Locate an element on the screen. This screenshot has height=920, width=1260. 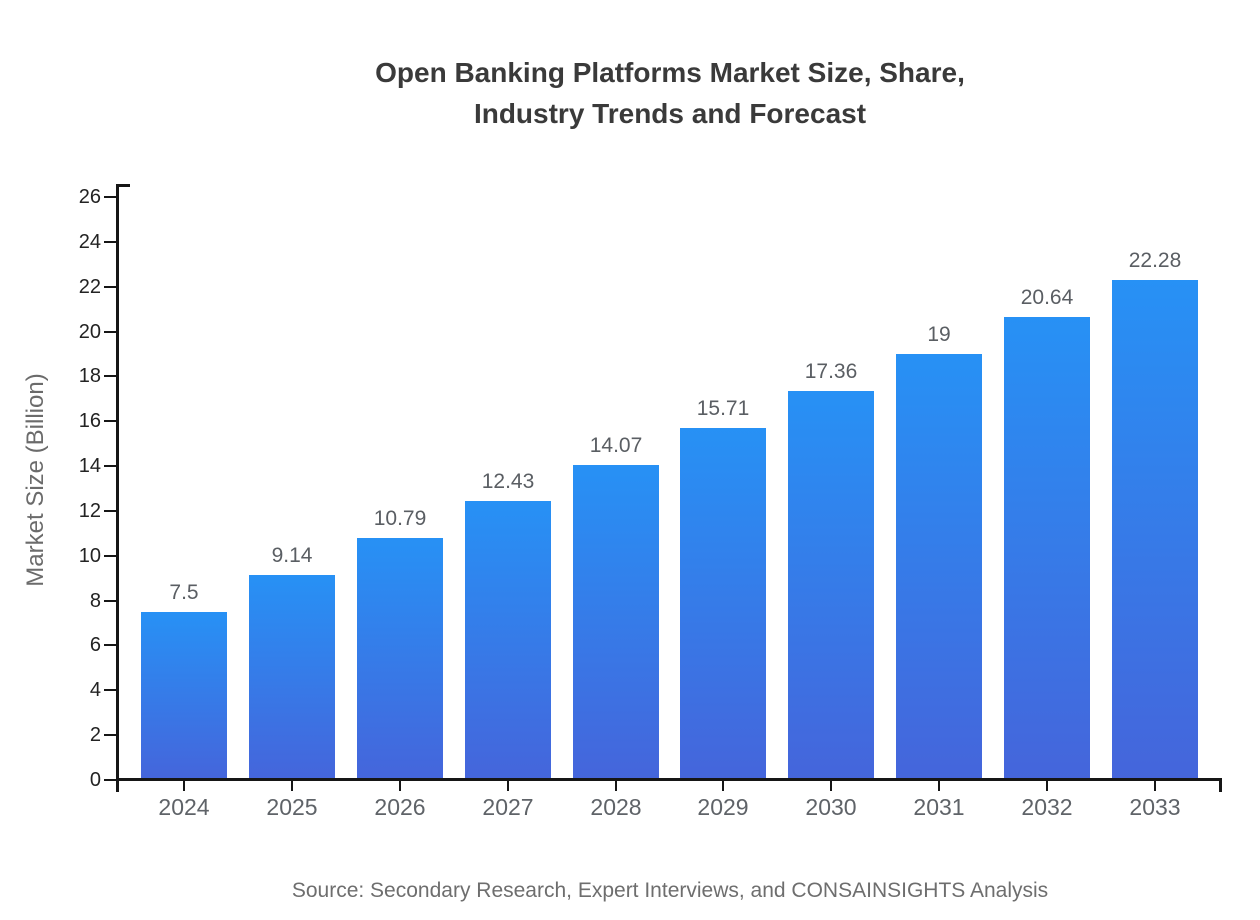
y-tick-label: 6 is located at coordinates (95, 645).